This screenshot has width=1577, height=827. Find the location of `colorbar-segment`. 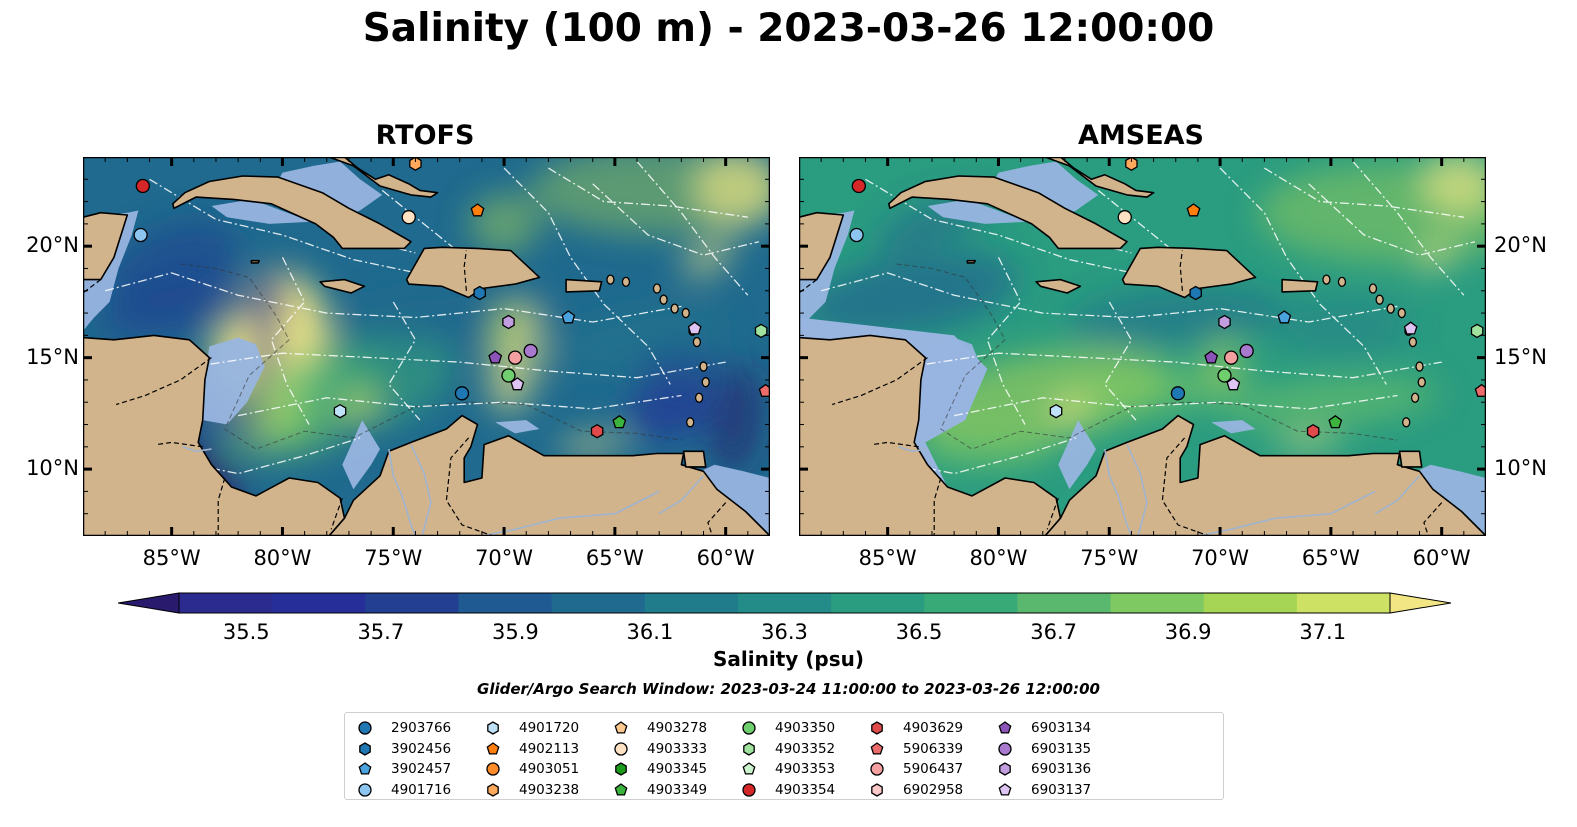

colorbar-segment is located at coordinates (505, 603).